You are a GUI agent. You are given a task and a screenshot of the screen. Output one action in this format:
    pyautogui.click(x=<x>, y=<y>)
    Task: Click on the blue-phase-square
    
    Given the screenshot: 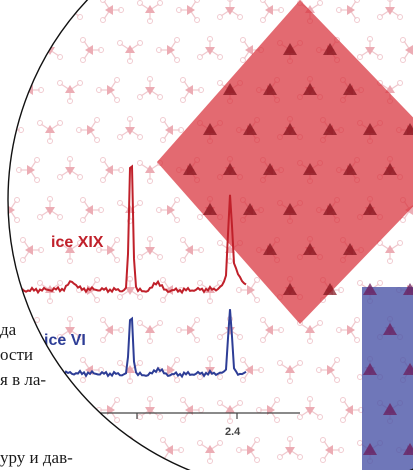 What is the action you would take?
    pyautogui.click(x=387, y=378)
    